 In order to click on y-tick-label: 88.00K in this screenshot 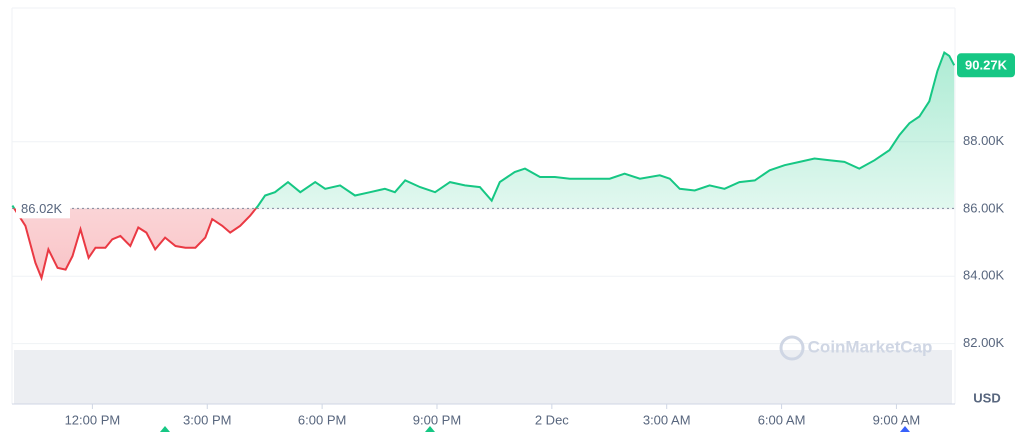, I will do `click(984, 140)`.